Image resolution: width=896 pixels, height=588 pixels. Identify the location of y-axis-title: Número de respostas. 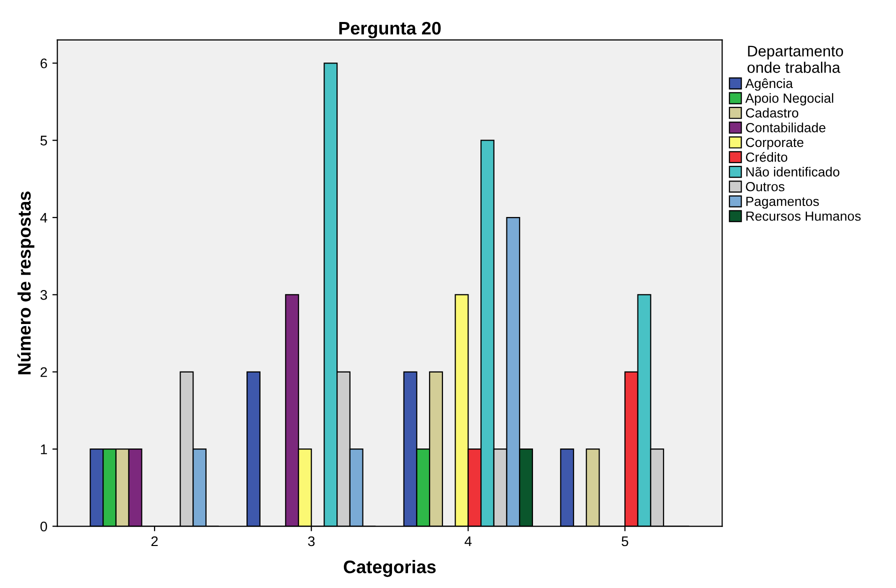
(25, 283).